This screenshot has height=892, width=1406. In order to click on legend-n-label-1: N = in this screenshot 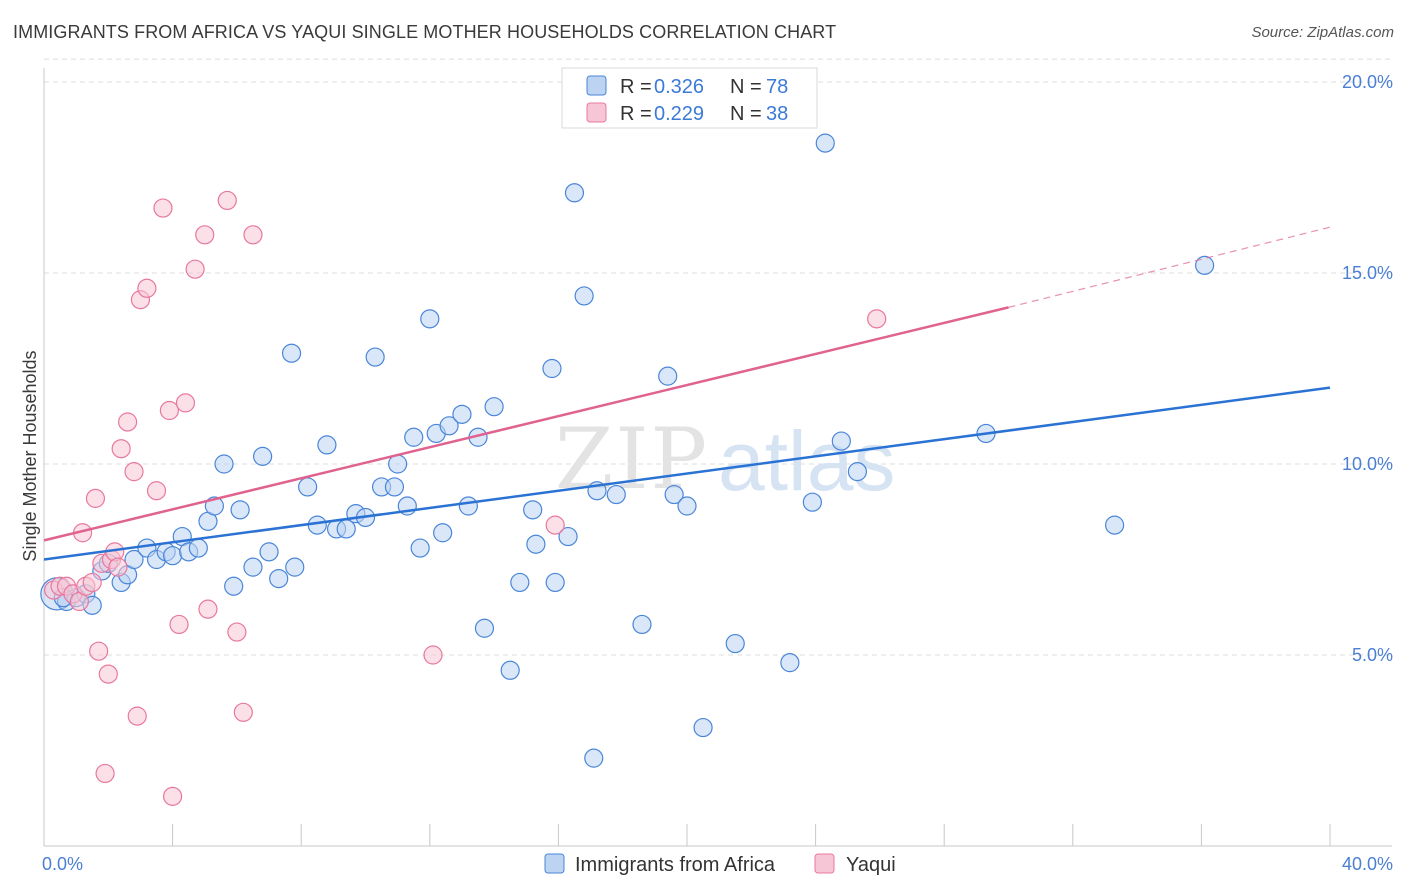, I will do `click(746, 87)`.